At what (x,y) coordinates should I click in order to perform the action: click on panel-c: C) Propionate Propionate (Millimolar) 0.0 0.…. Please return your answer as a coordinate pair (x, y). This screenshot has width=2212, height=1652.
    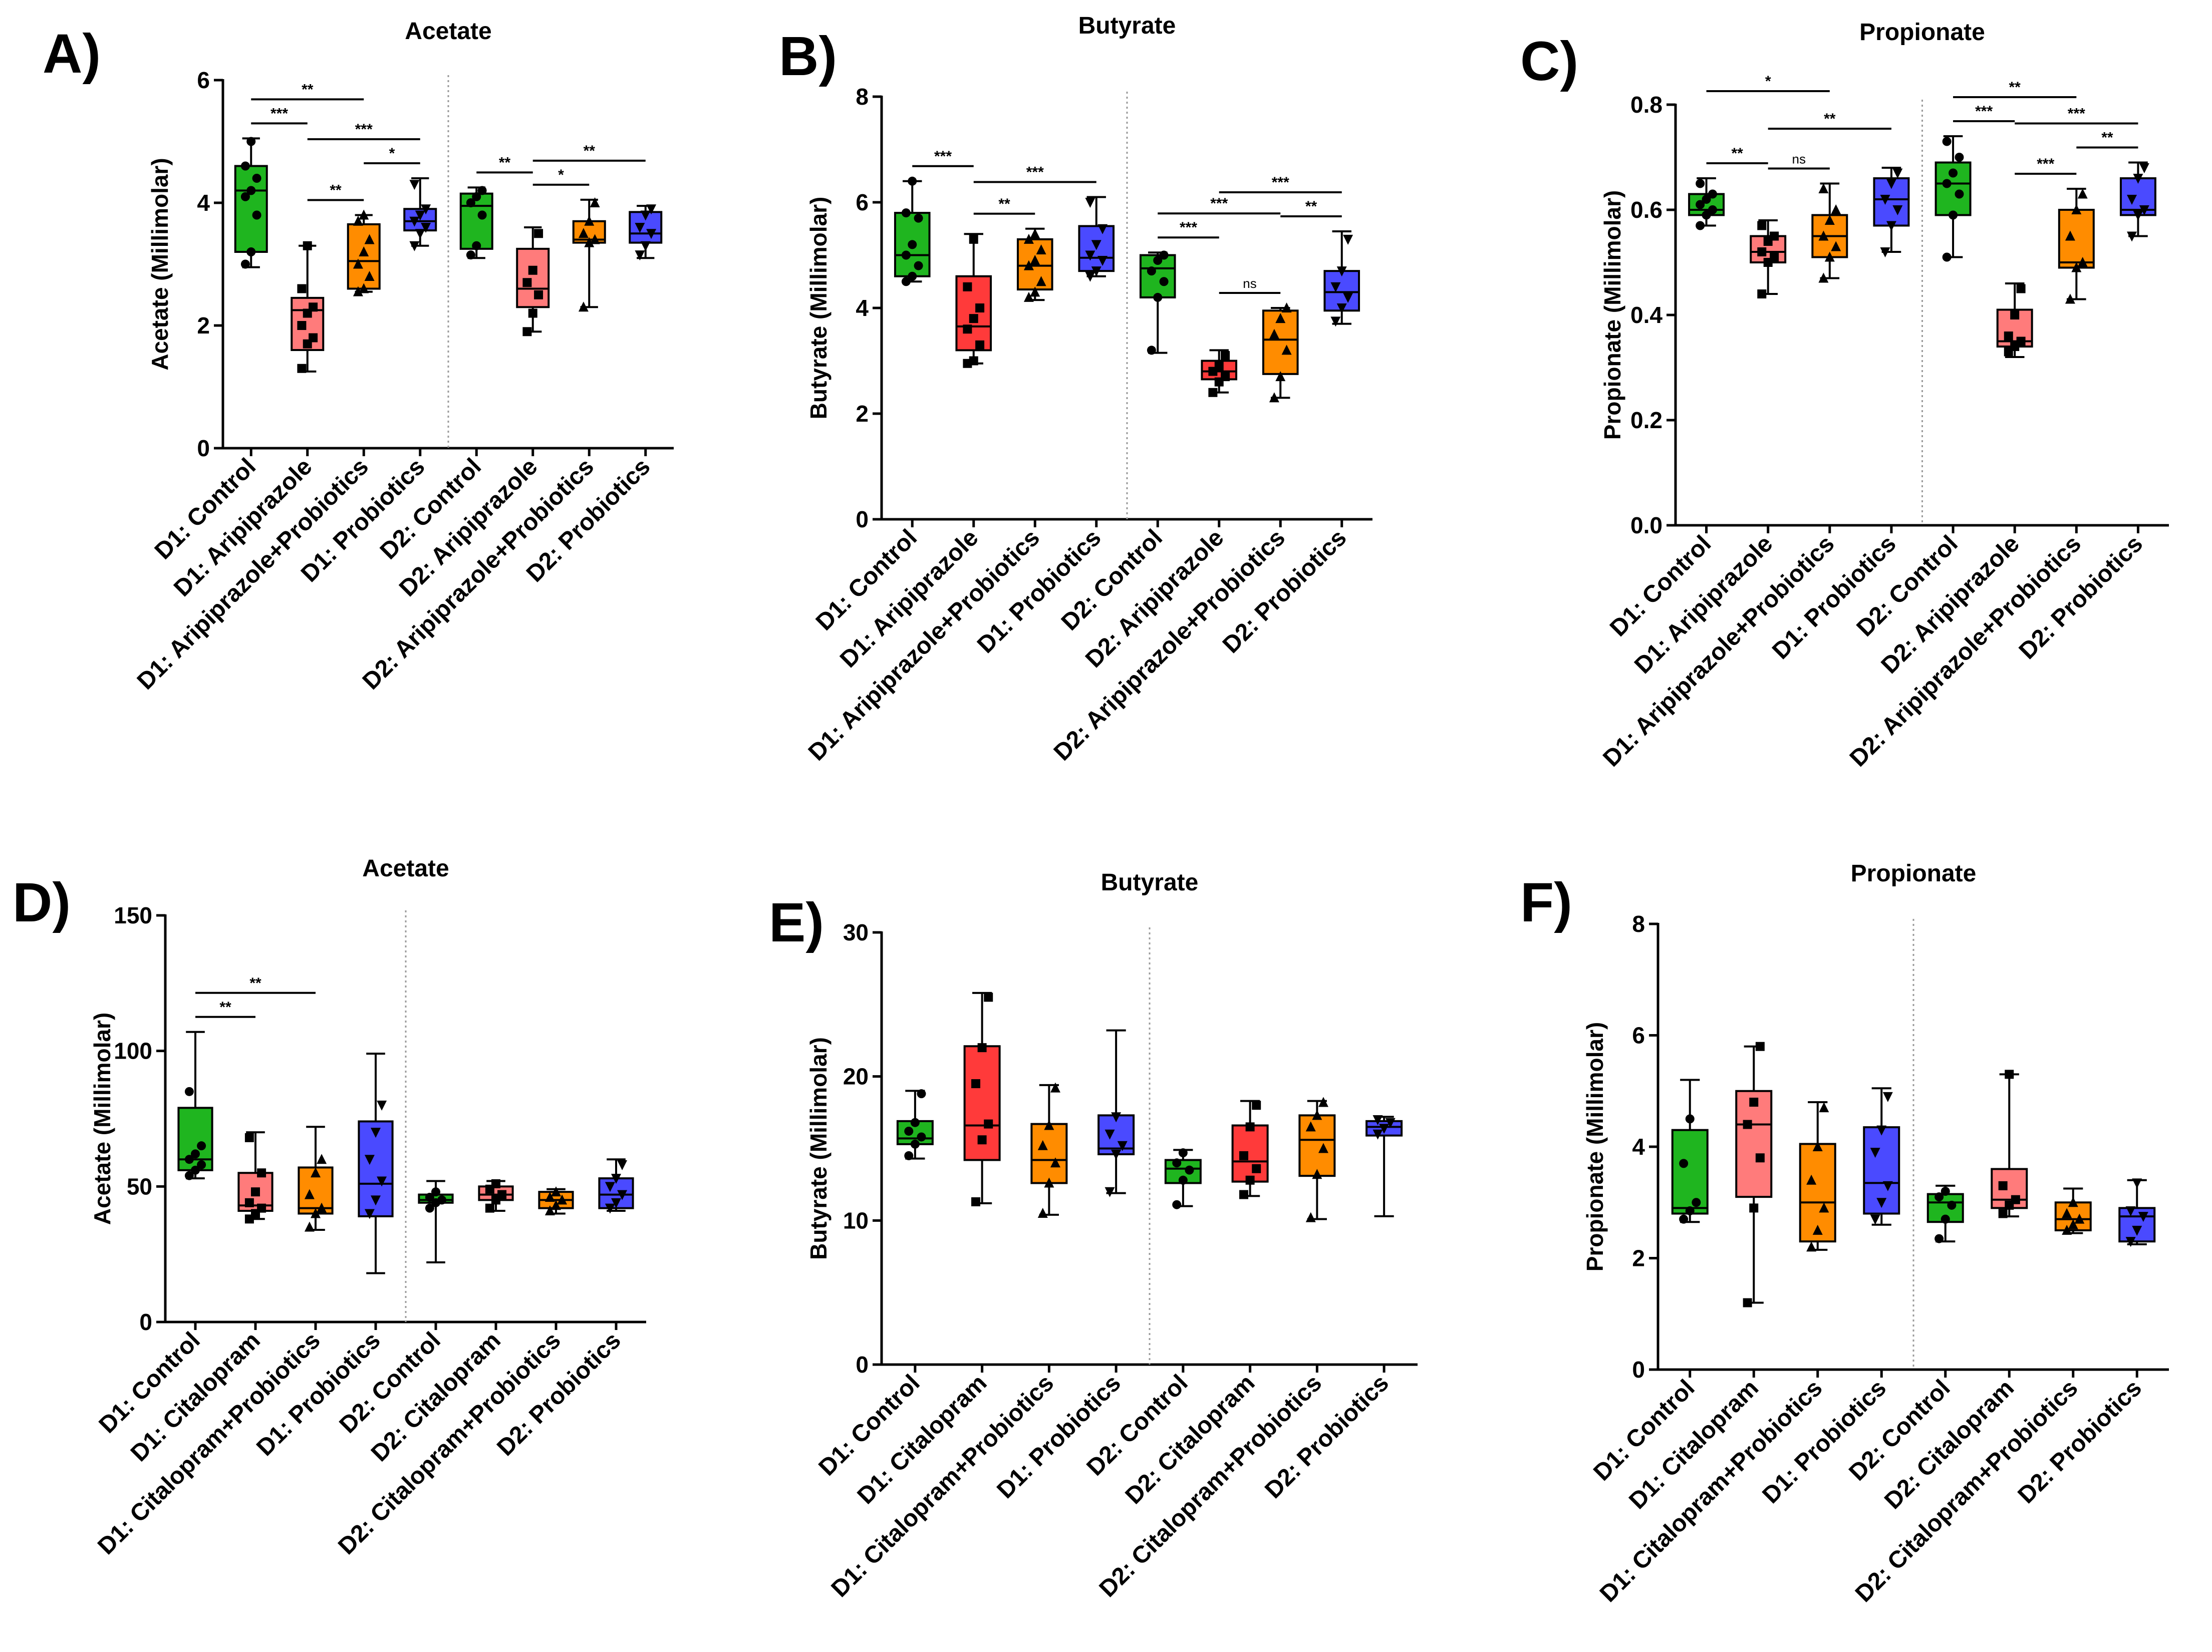
    Looking at the image, I should click on (1844, 395).